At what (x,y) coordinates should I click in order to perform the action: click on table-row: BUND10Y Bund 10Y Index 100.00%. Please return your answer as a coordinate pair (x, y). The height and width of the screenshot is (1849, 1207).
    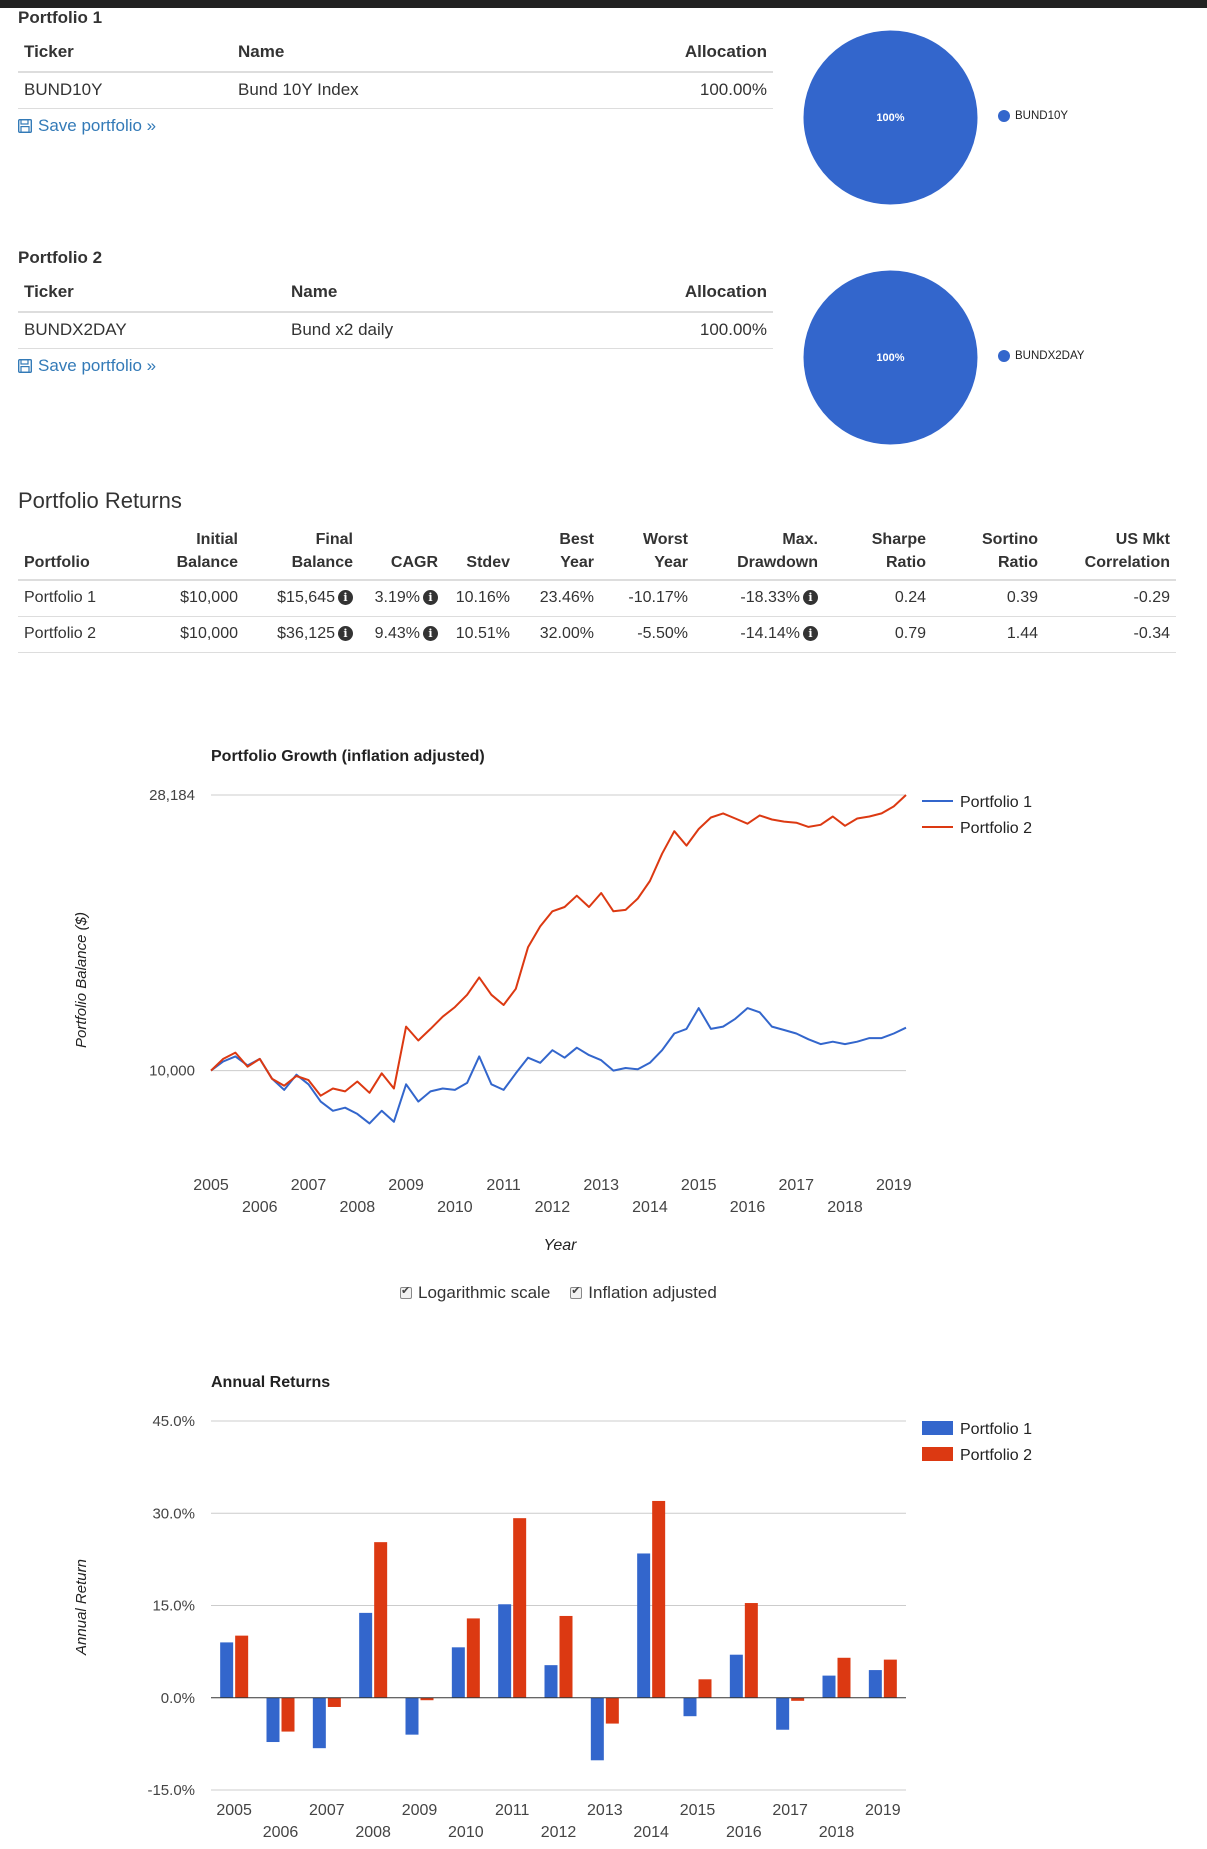
    Looking at the image, I should click on (395, 90).